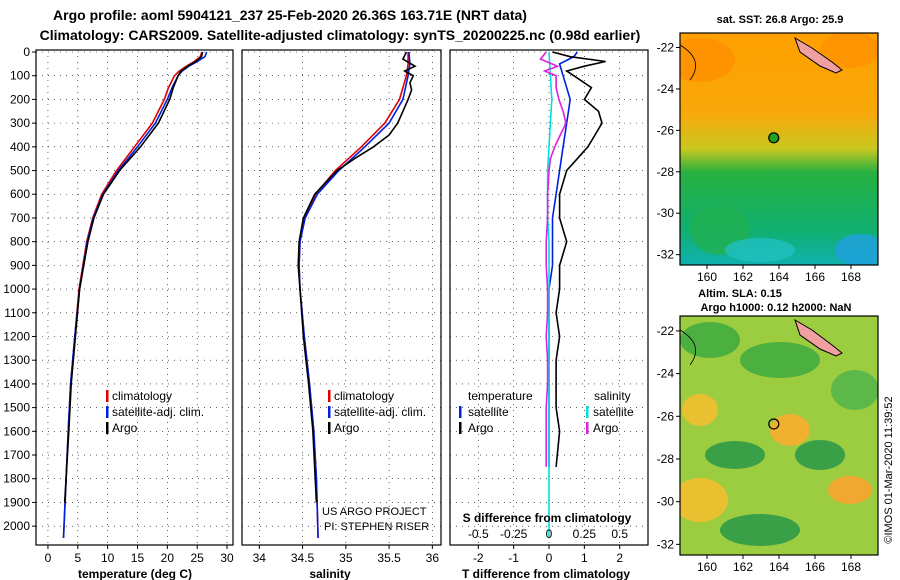 This screenshot has width=900, height=580. What do you see at coordinates (478, 534) in the screenshot?
I see `x2-tick-label: -0.5` at bounding box center [478, 534].